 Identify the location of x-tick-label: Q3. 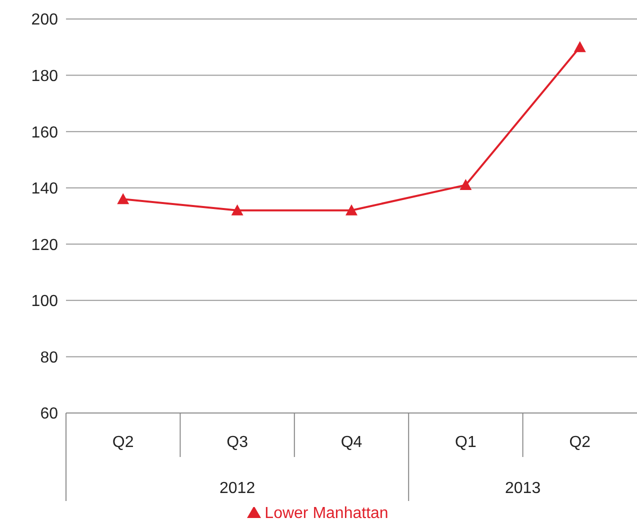
(237, 442).